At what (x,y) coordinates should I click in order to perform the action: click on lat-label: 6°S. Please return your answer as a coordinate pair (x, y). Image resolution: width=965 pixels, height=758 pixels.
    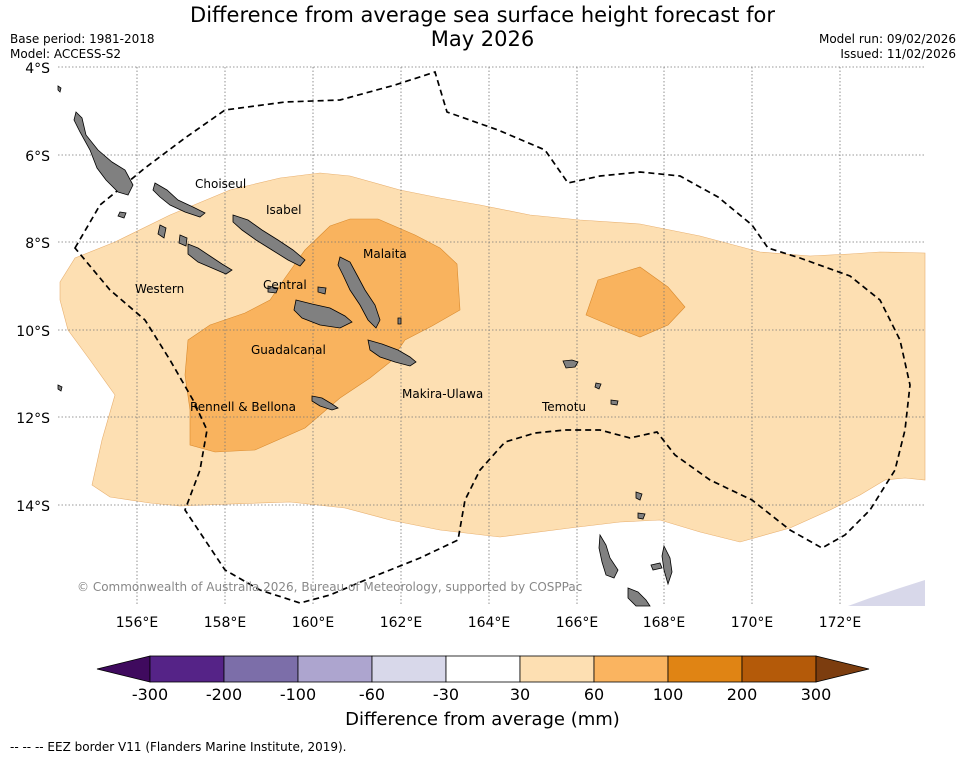
    Looking at the image, I should click on (37, 157).